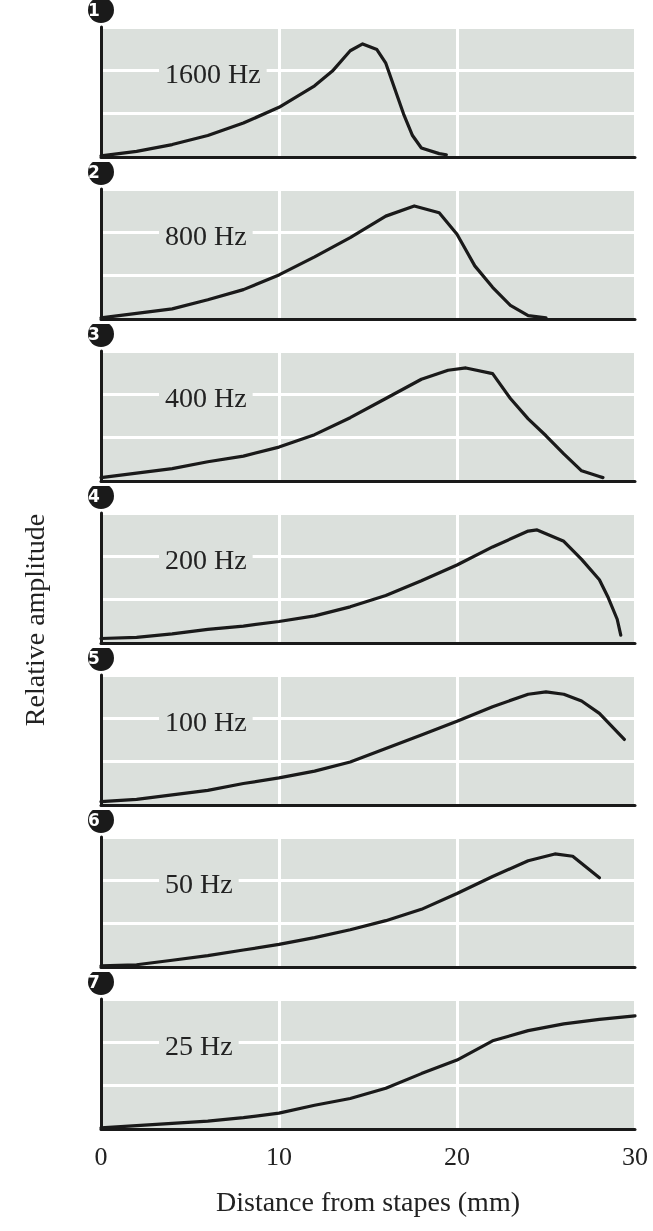 The image size is (653, 1231). What do you see at coordinates (206, 236) in the screenshot?
I see `series-label: 800 Hz` at bounding box center [206, 236].